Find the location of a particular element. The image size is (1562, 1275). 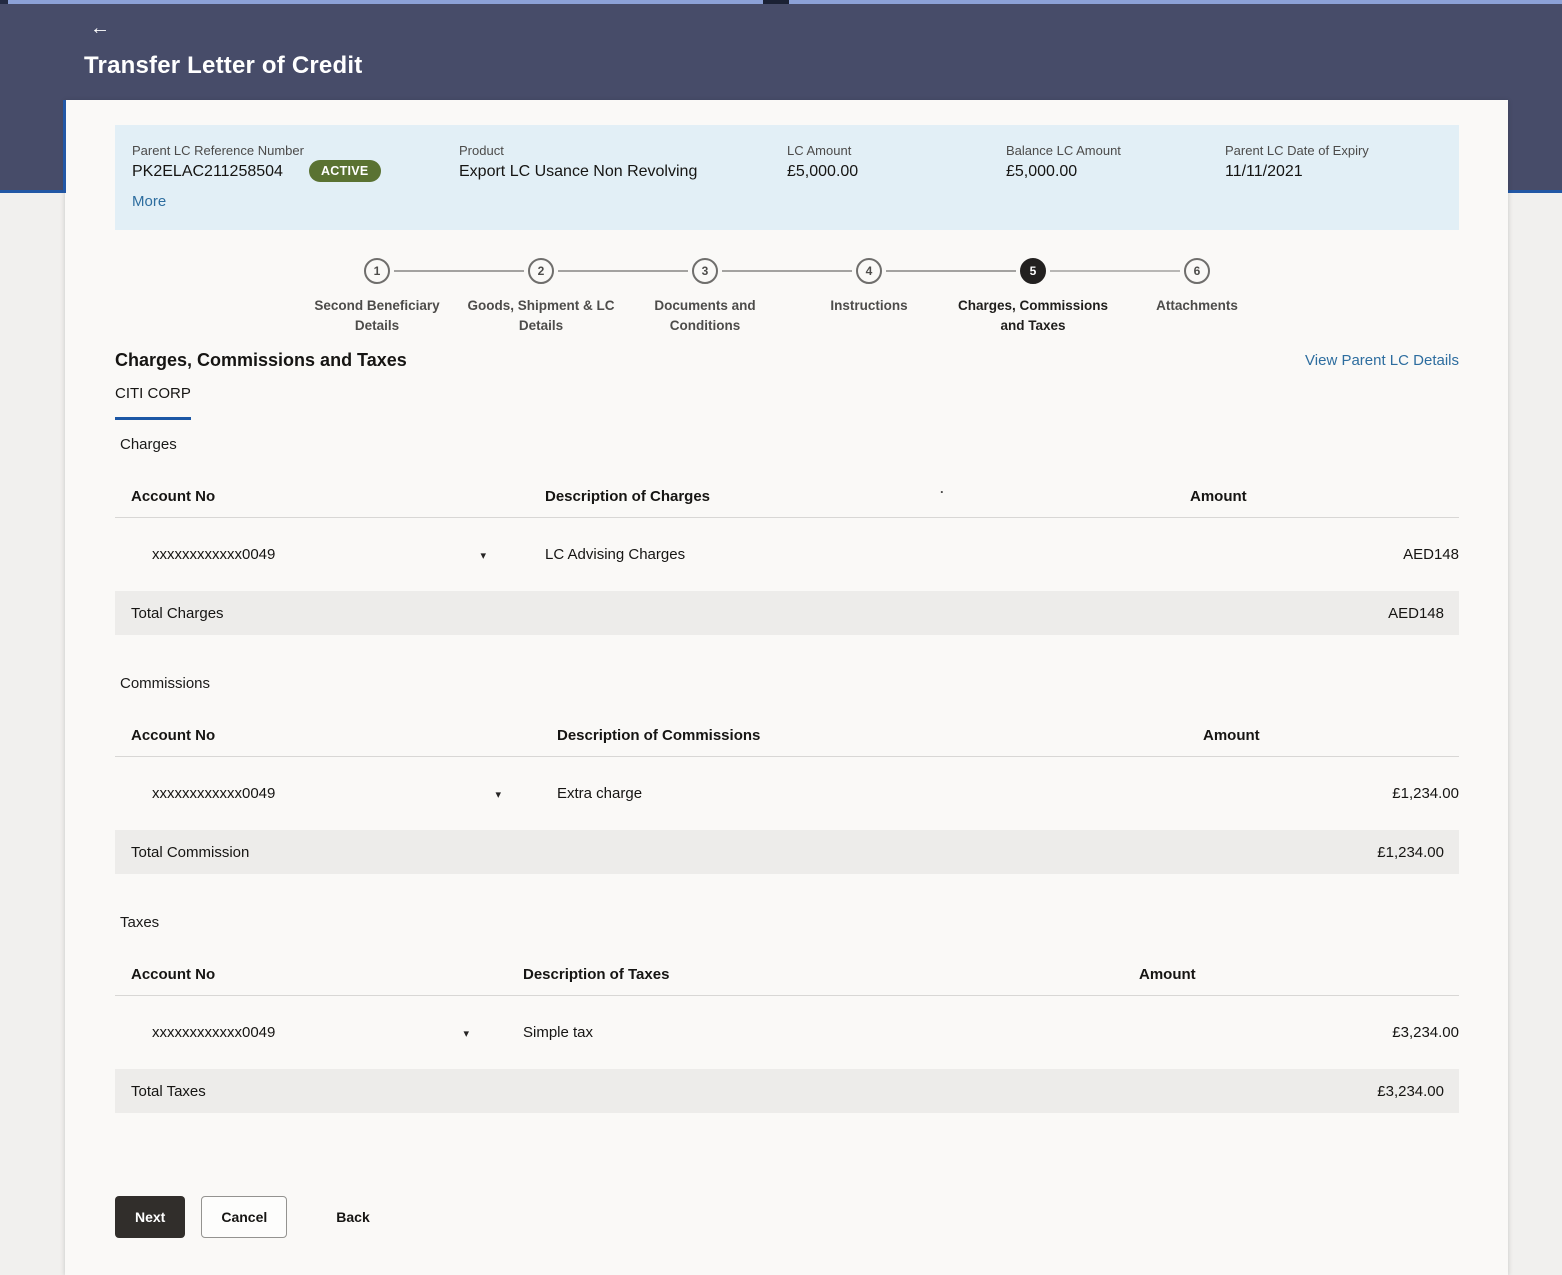

charges-col-amount: Amount is located at coordinates (1218, 496).